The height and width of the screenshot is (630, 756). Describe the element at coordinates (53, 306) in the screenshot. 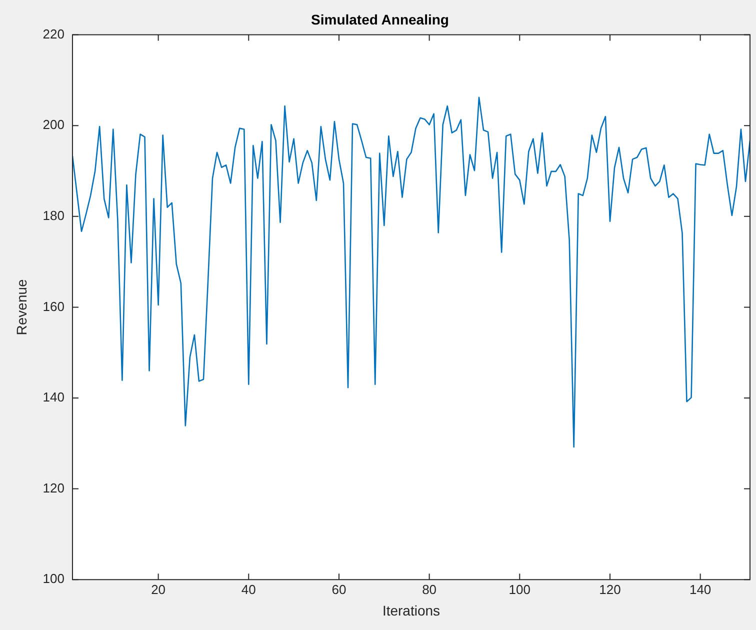

I see `y-tick-label: 160` at that location.